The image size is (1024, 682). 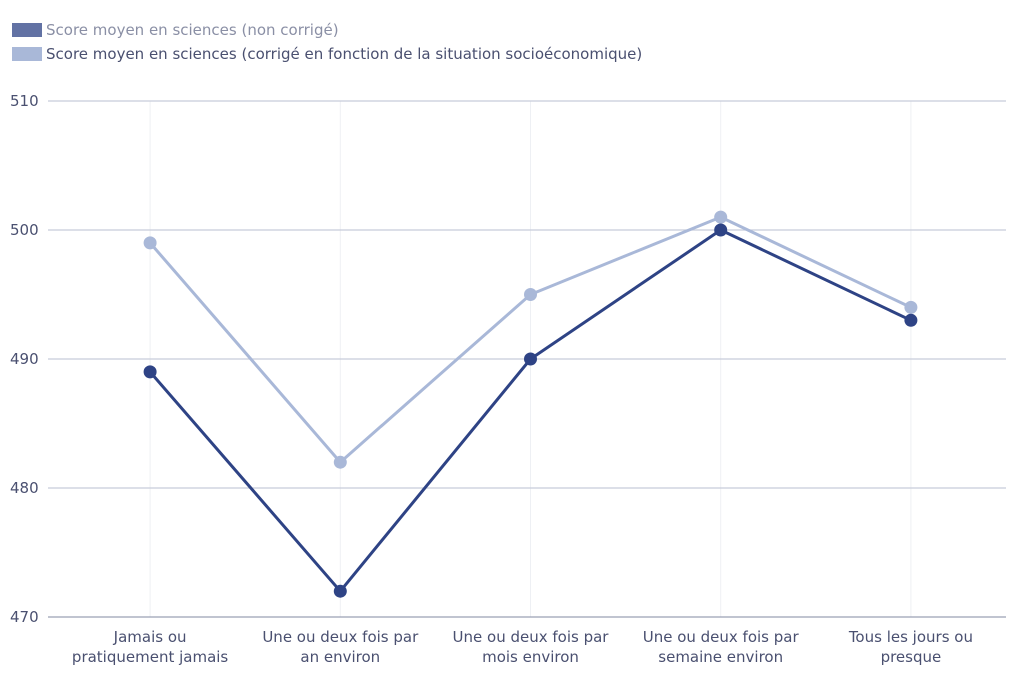 I want to click on y-tick-label: 470, so click(x=24, y=617).